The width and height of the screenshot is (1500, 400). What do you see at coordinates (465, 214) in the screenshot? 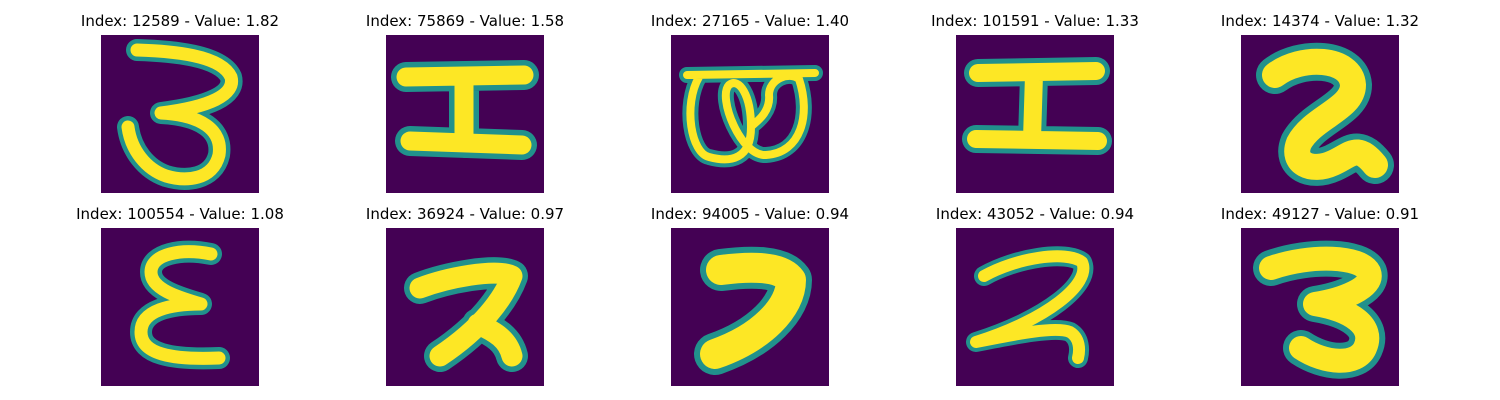
I see `panel-title: Index: 36924 - Value: 0.97` at bounding box center [465, 214].